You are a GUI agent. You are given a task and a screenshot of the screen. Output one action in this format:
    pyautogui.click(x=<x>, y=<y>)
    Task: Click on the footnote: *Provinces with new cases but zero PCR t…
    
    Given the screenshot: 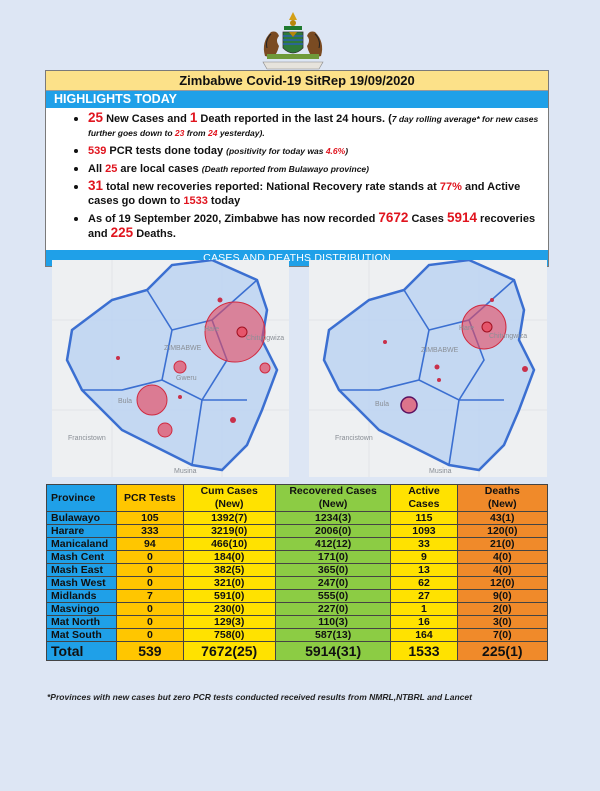 What is the action you would take?
    pyautogui.click(x=259, y=697)
    